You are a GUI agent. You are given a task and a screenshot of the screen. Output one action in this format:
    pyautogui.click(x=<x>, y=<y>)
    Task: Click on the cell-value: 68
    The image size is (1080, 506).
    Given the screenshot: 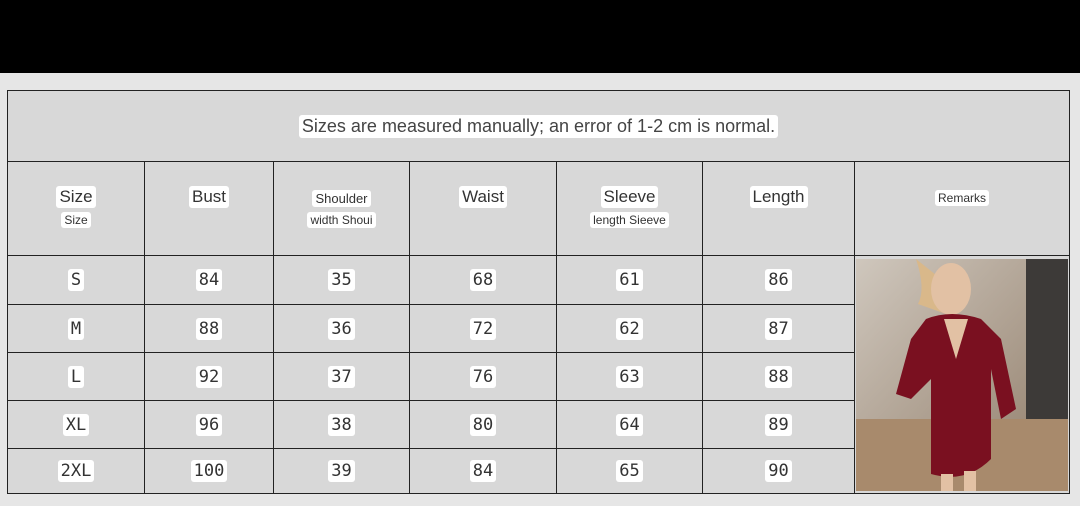 What is the action you would take?
    pyautogui.click(x=483, y=280)
    